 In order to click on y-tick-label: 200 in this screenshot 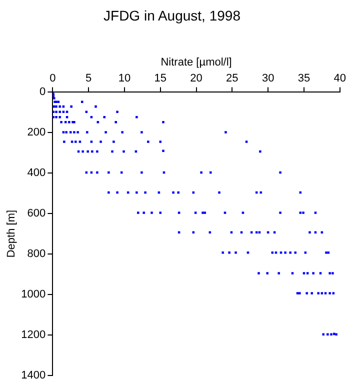, I will do `click(36, 132)`.